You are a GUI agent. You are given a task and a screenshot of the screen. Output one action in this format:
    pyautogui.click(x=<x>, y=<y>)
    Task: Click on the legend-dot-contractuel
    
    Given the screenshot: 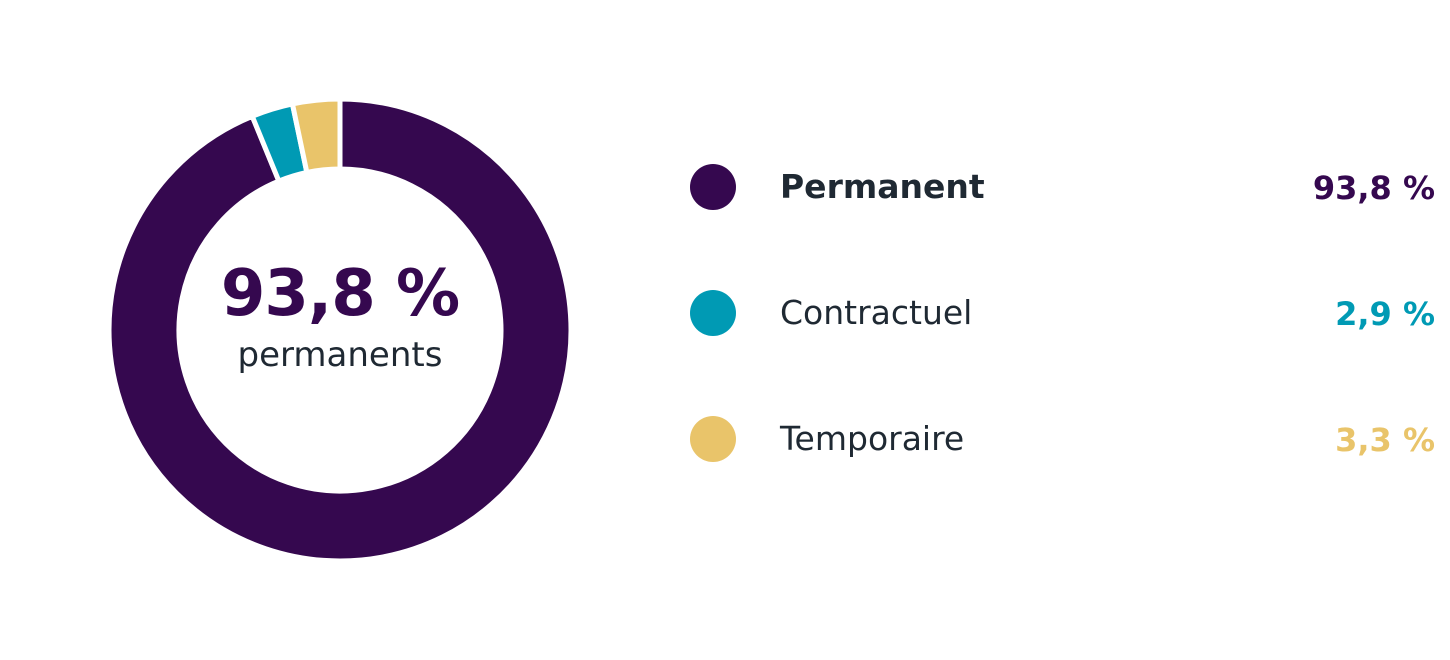 What is the action you would take?
    pyautogui.click(x=713, y=313)
    